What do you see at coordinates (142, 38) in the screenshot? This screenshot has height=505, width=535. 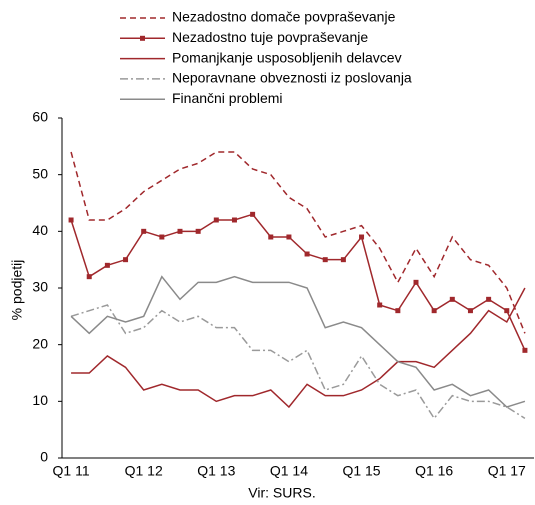 I see `legend-marker` at bounding box center [142, 38].